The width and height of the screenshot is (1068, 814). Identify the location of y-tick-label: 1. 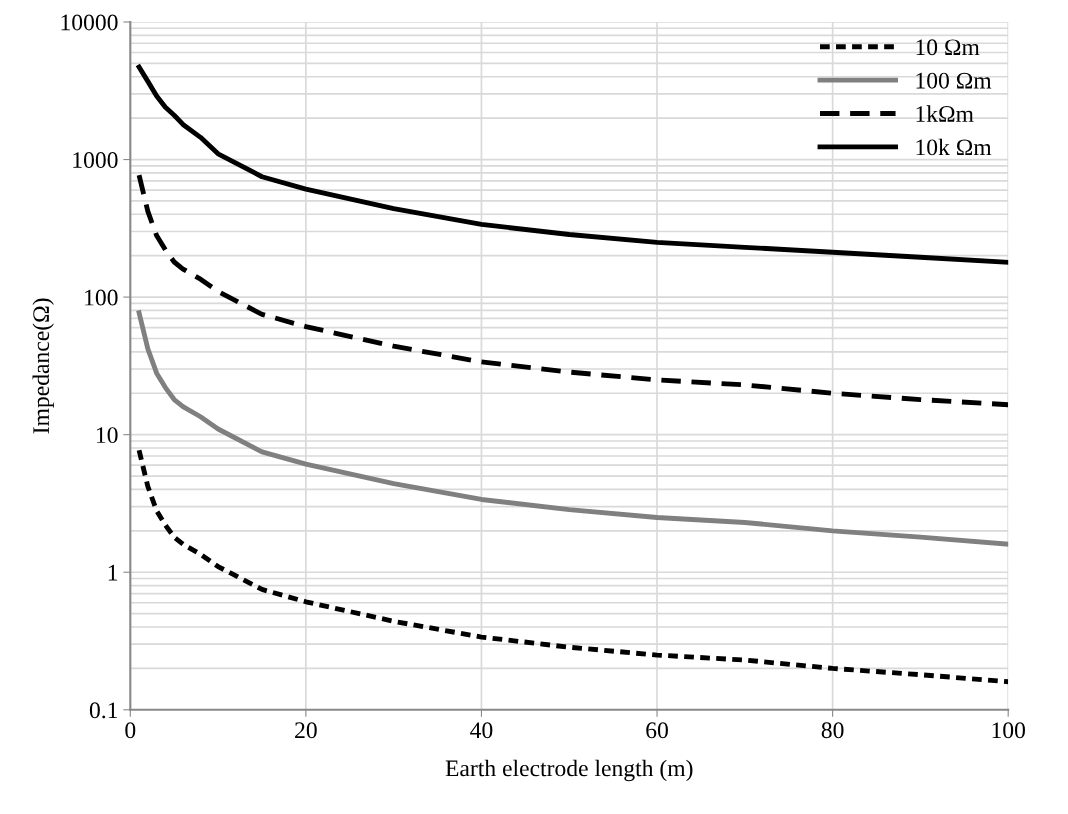
(113, 572).